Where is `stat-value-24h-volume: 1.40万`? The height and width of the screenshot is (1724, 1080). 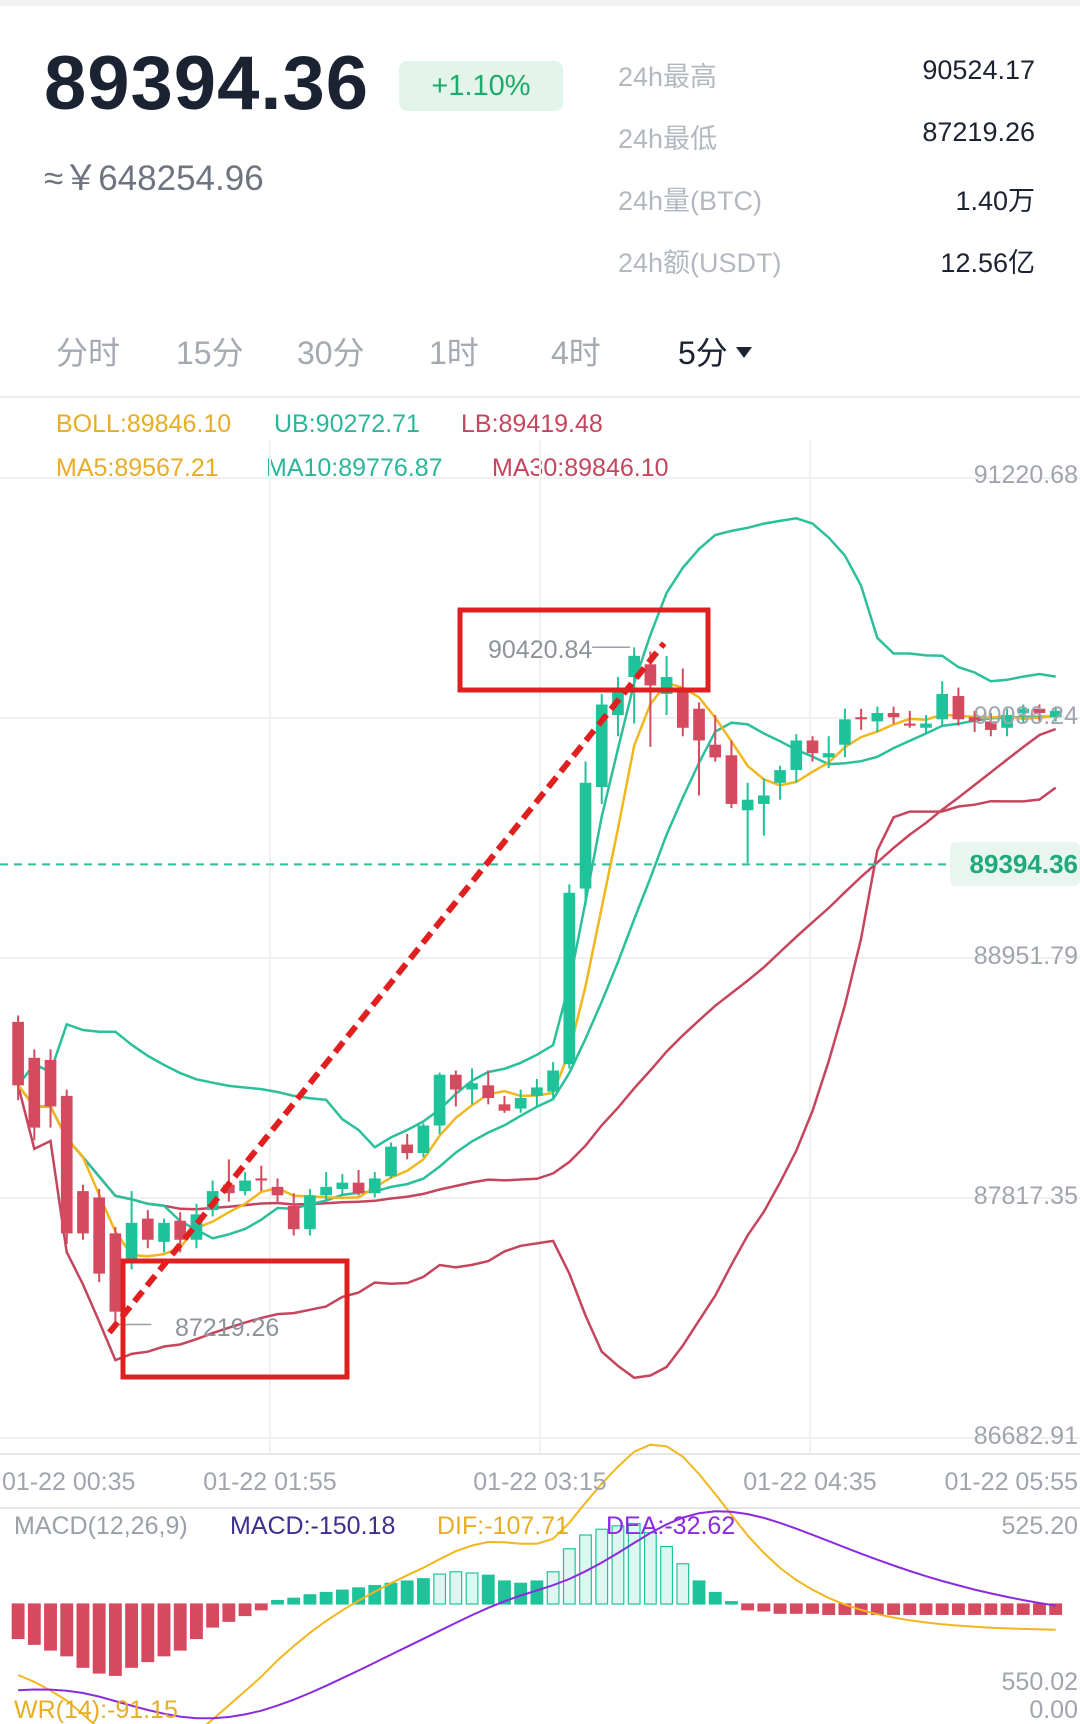 stat-value-24h-volume: 1.40万 is located at coordinates (995, 201).